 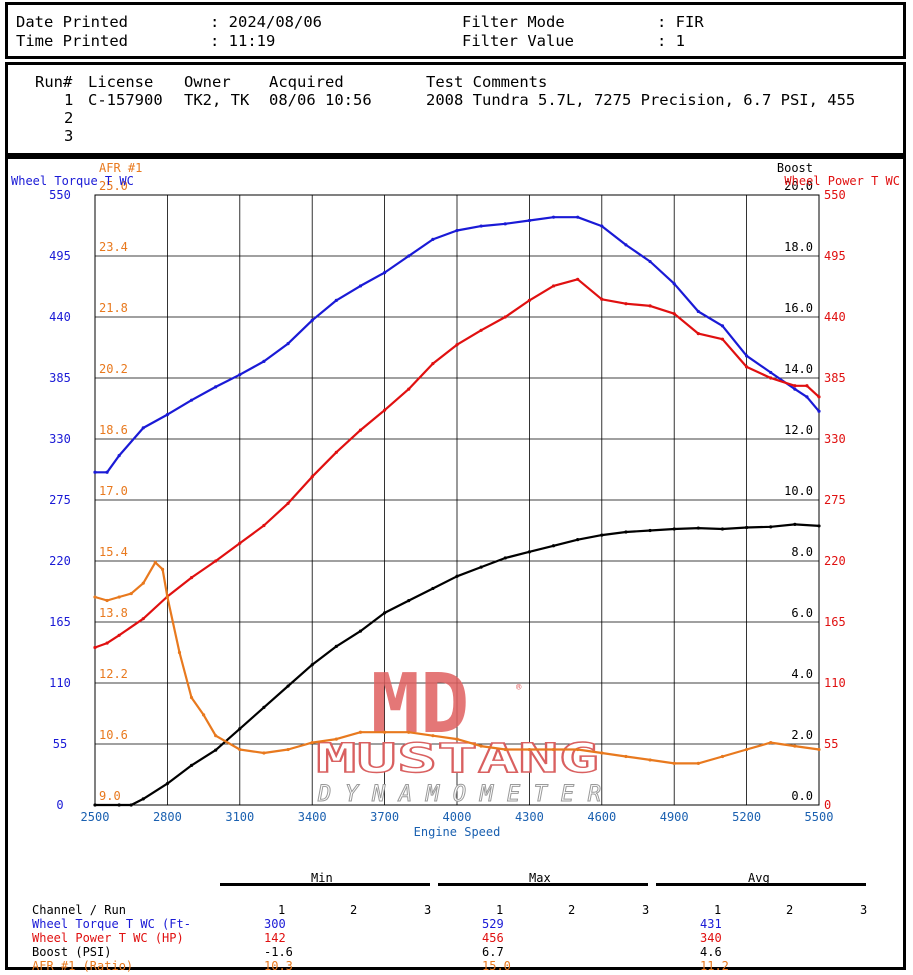 I want to click on left-torque-tick-label: 275, so click(x=60, y=500).